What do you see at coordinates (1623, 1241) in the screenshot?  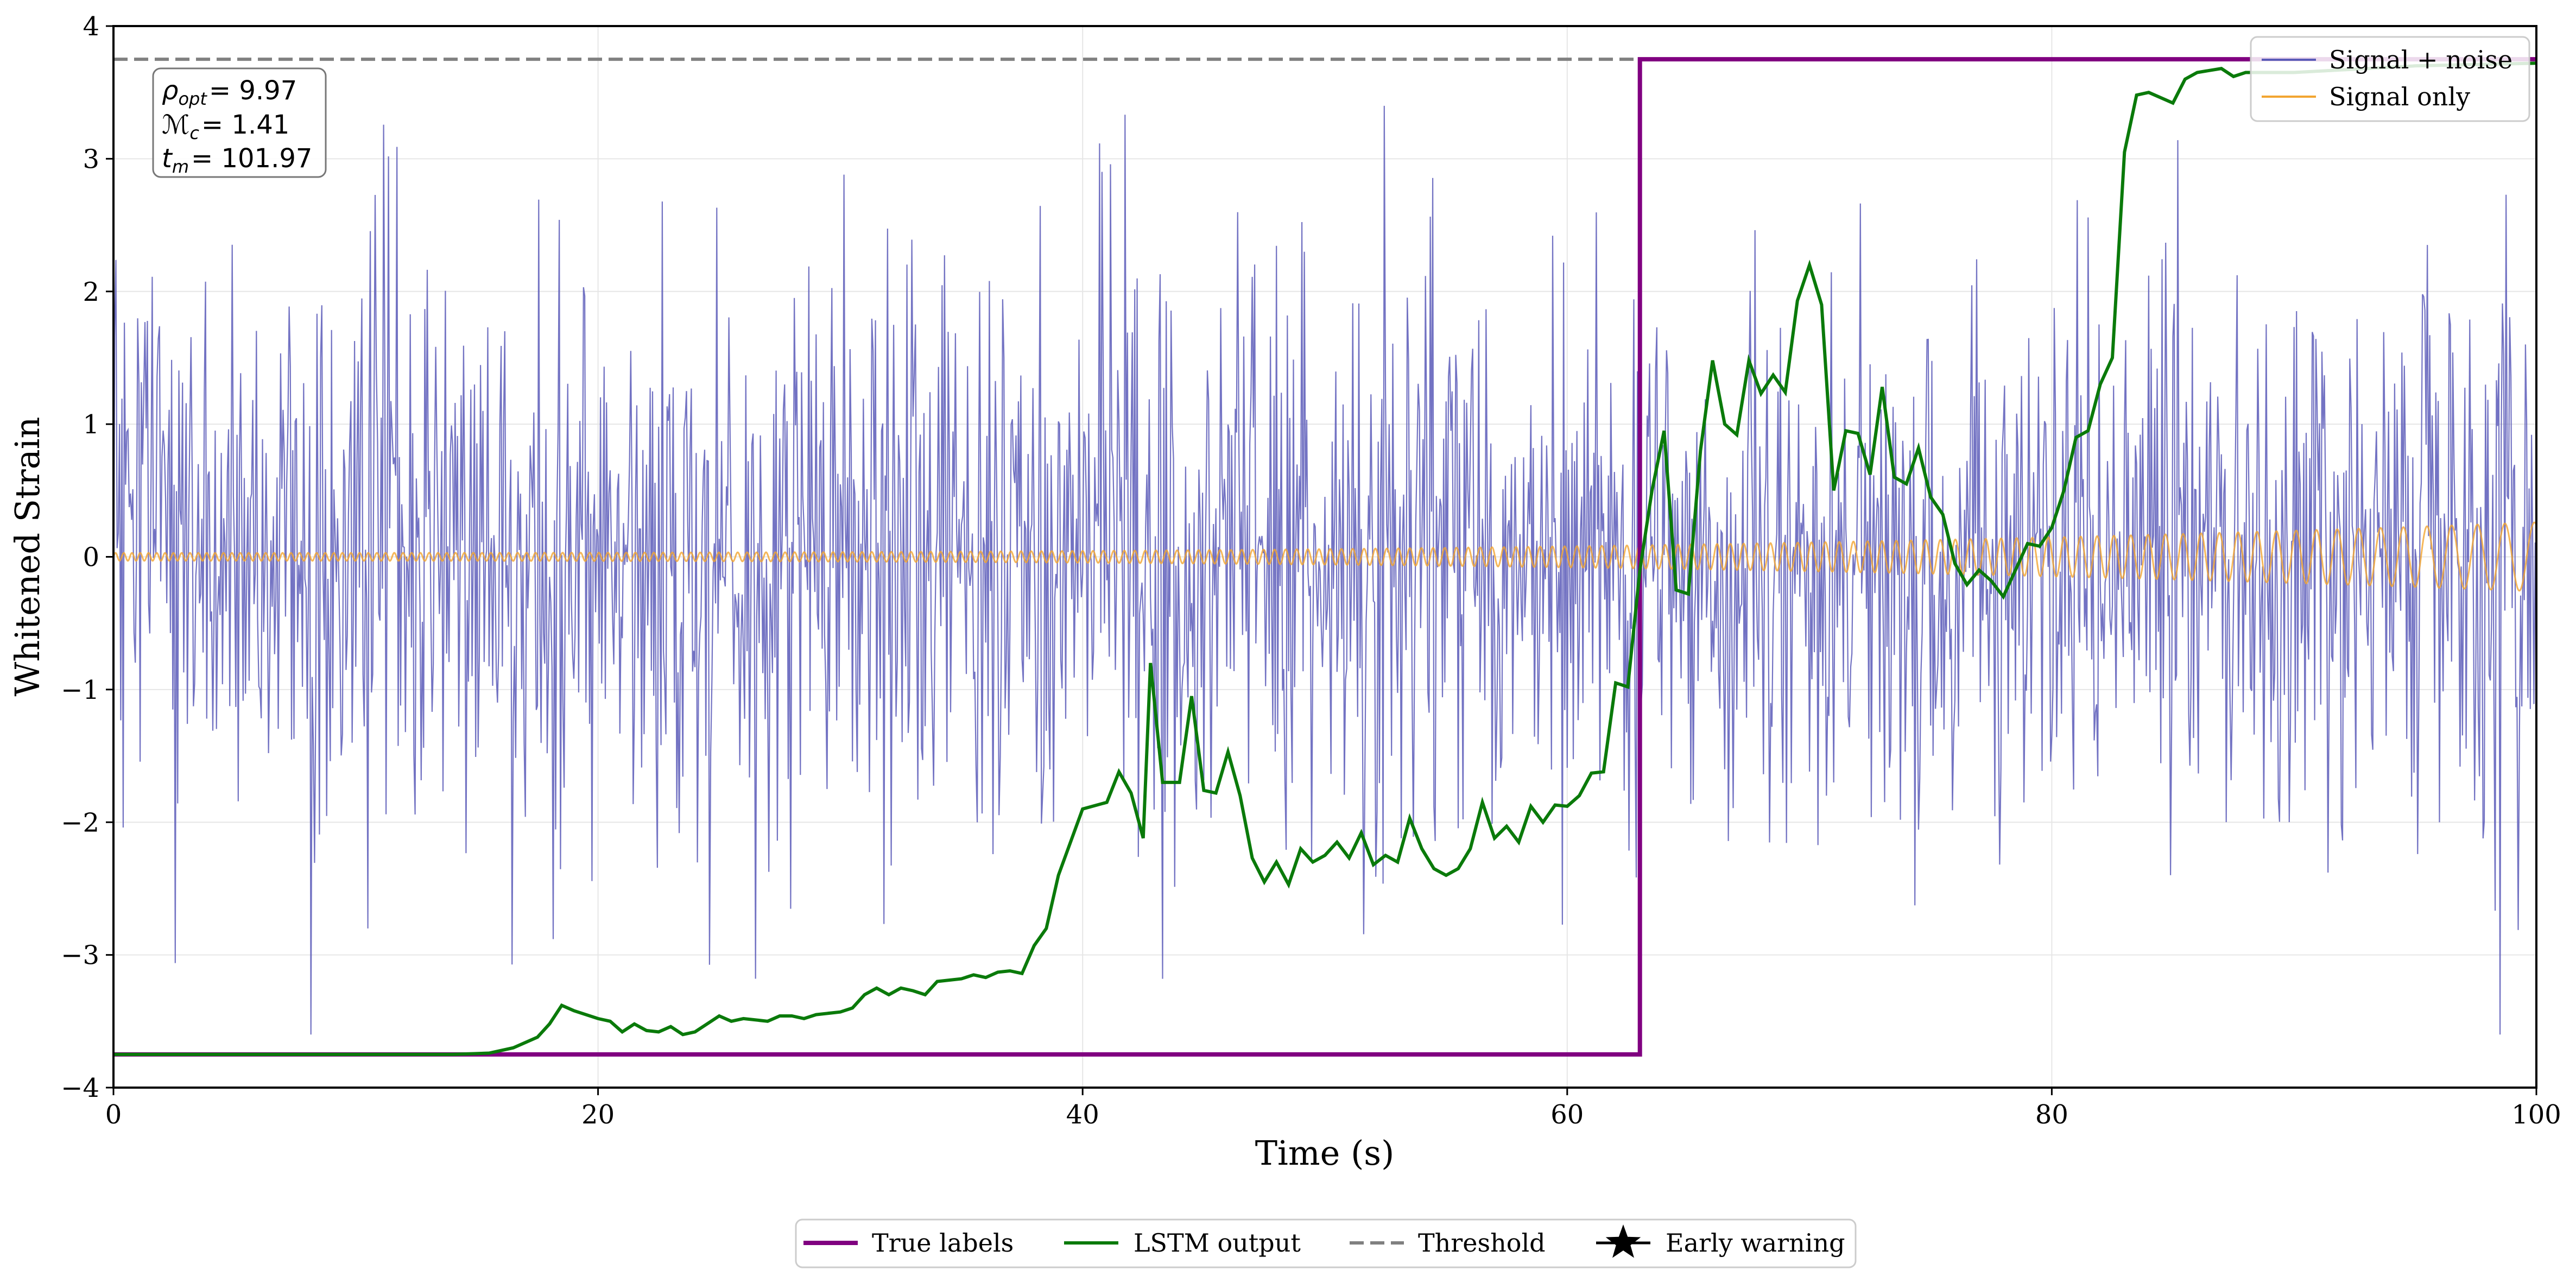 I see `early-warning-star-icon` at bounding box center [1623, 1241].